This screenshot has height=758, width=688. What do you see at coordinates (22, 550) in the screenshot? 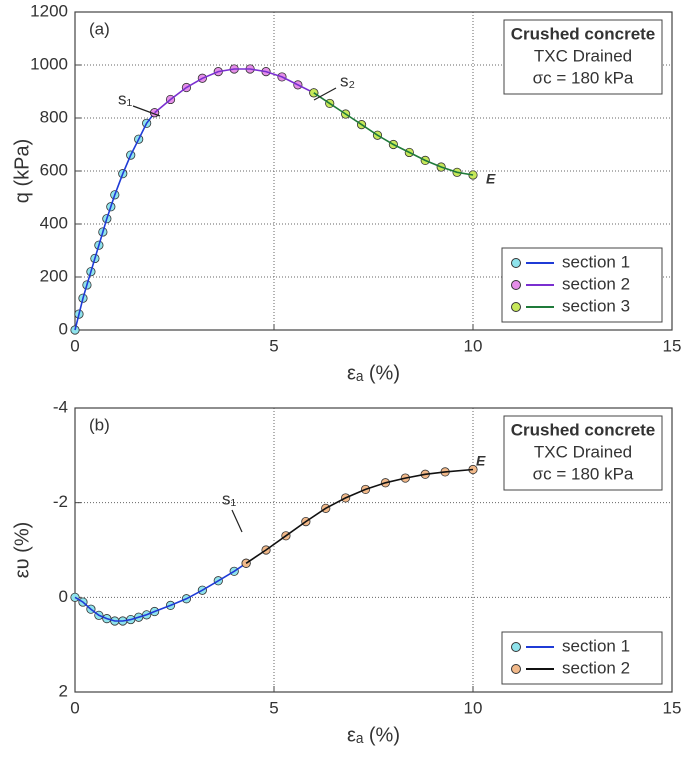
I see `y-axis-label: ευ (%)` at bounding box center [22, 550].